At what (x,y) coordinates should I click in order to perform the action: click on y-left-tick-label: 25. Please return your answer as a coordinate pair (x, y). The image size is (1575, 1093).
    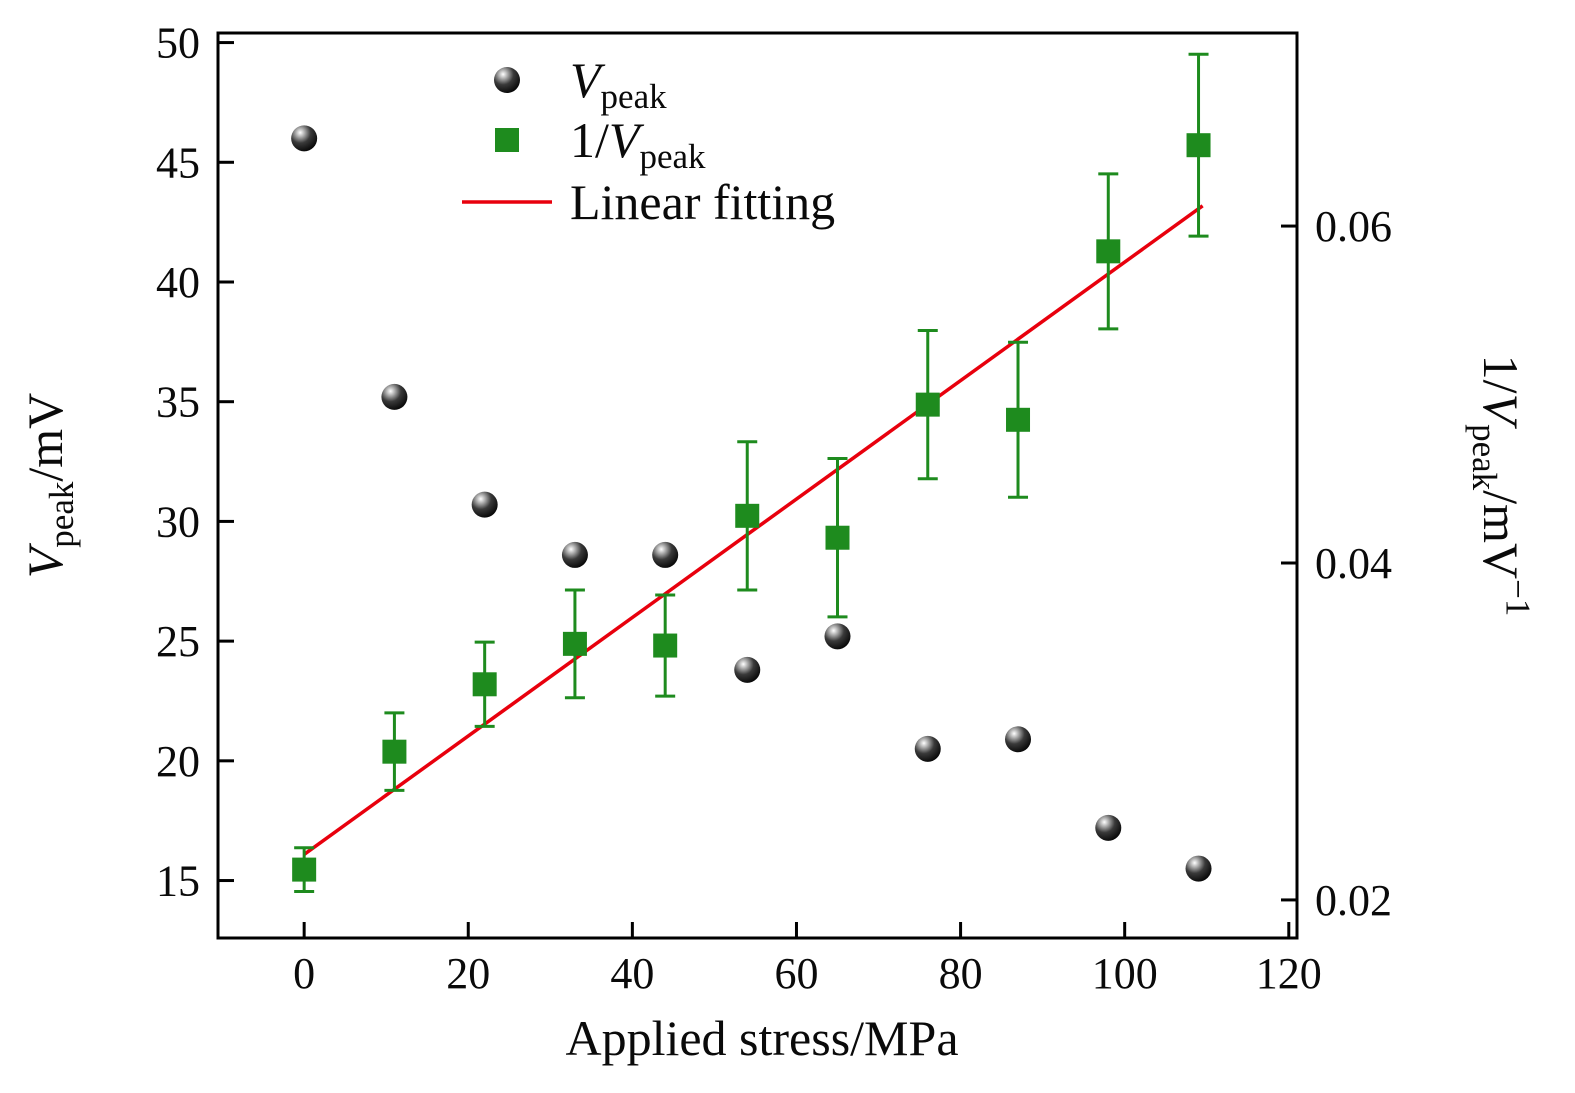
    Looking at the image, I should click on (178, 641).